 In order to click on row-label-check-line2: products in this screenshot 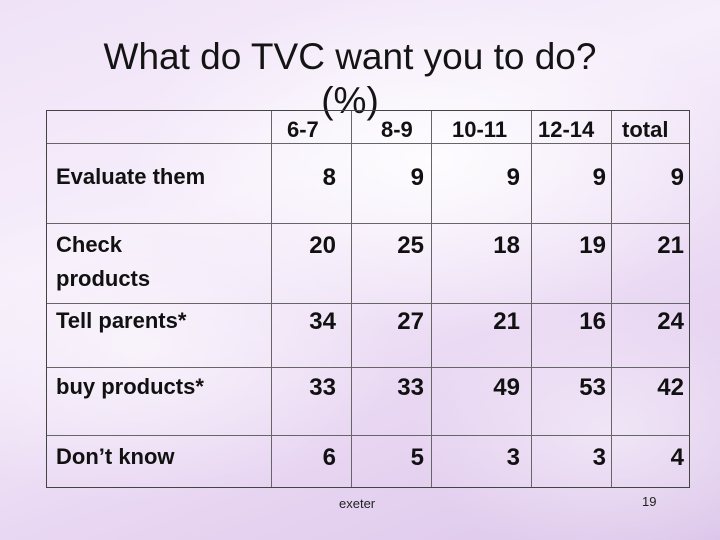, I will do `click(103, 278)`.